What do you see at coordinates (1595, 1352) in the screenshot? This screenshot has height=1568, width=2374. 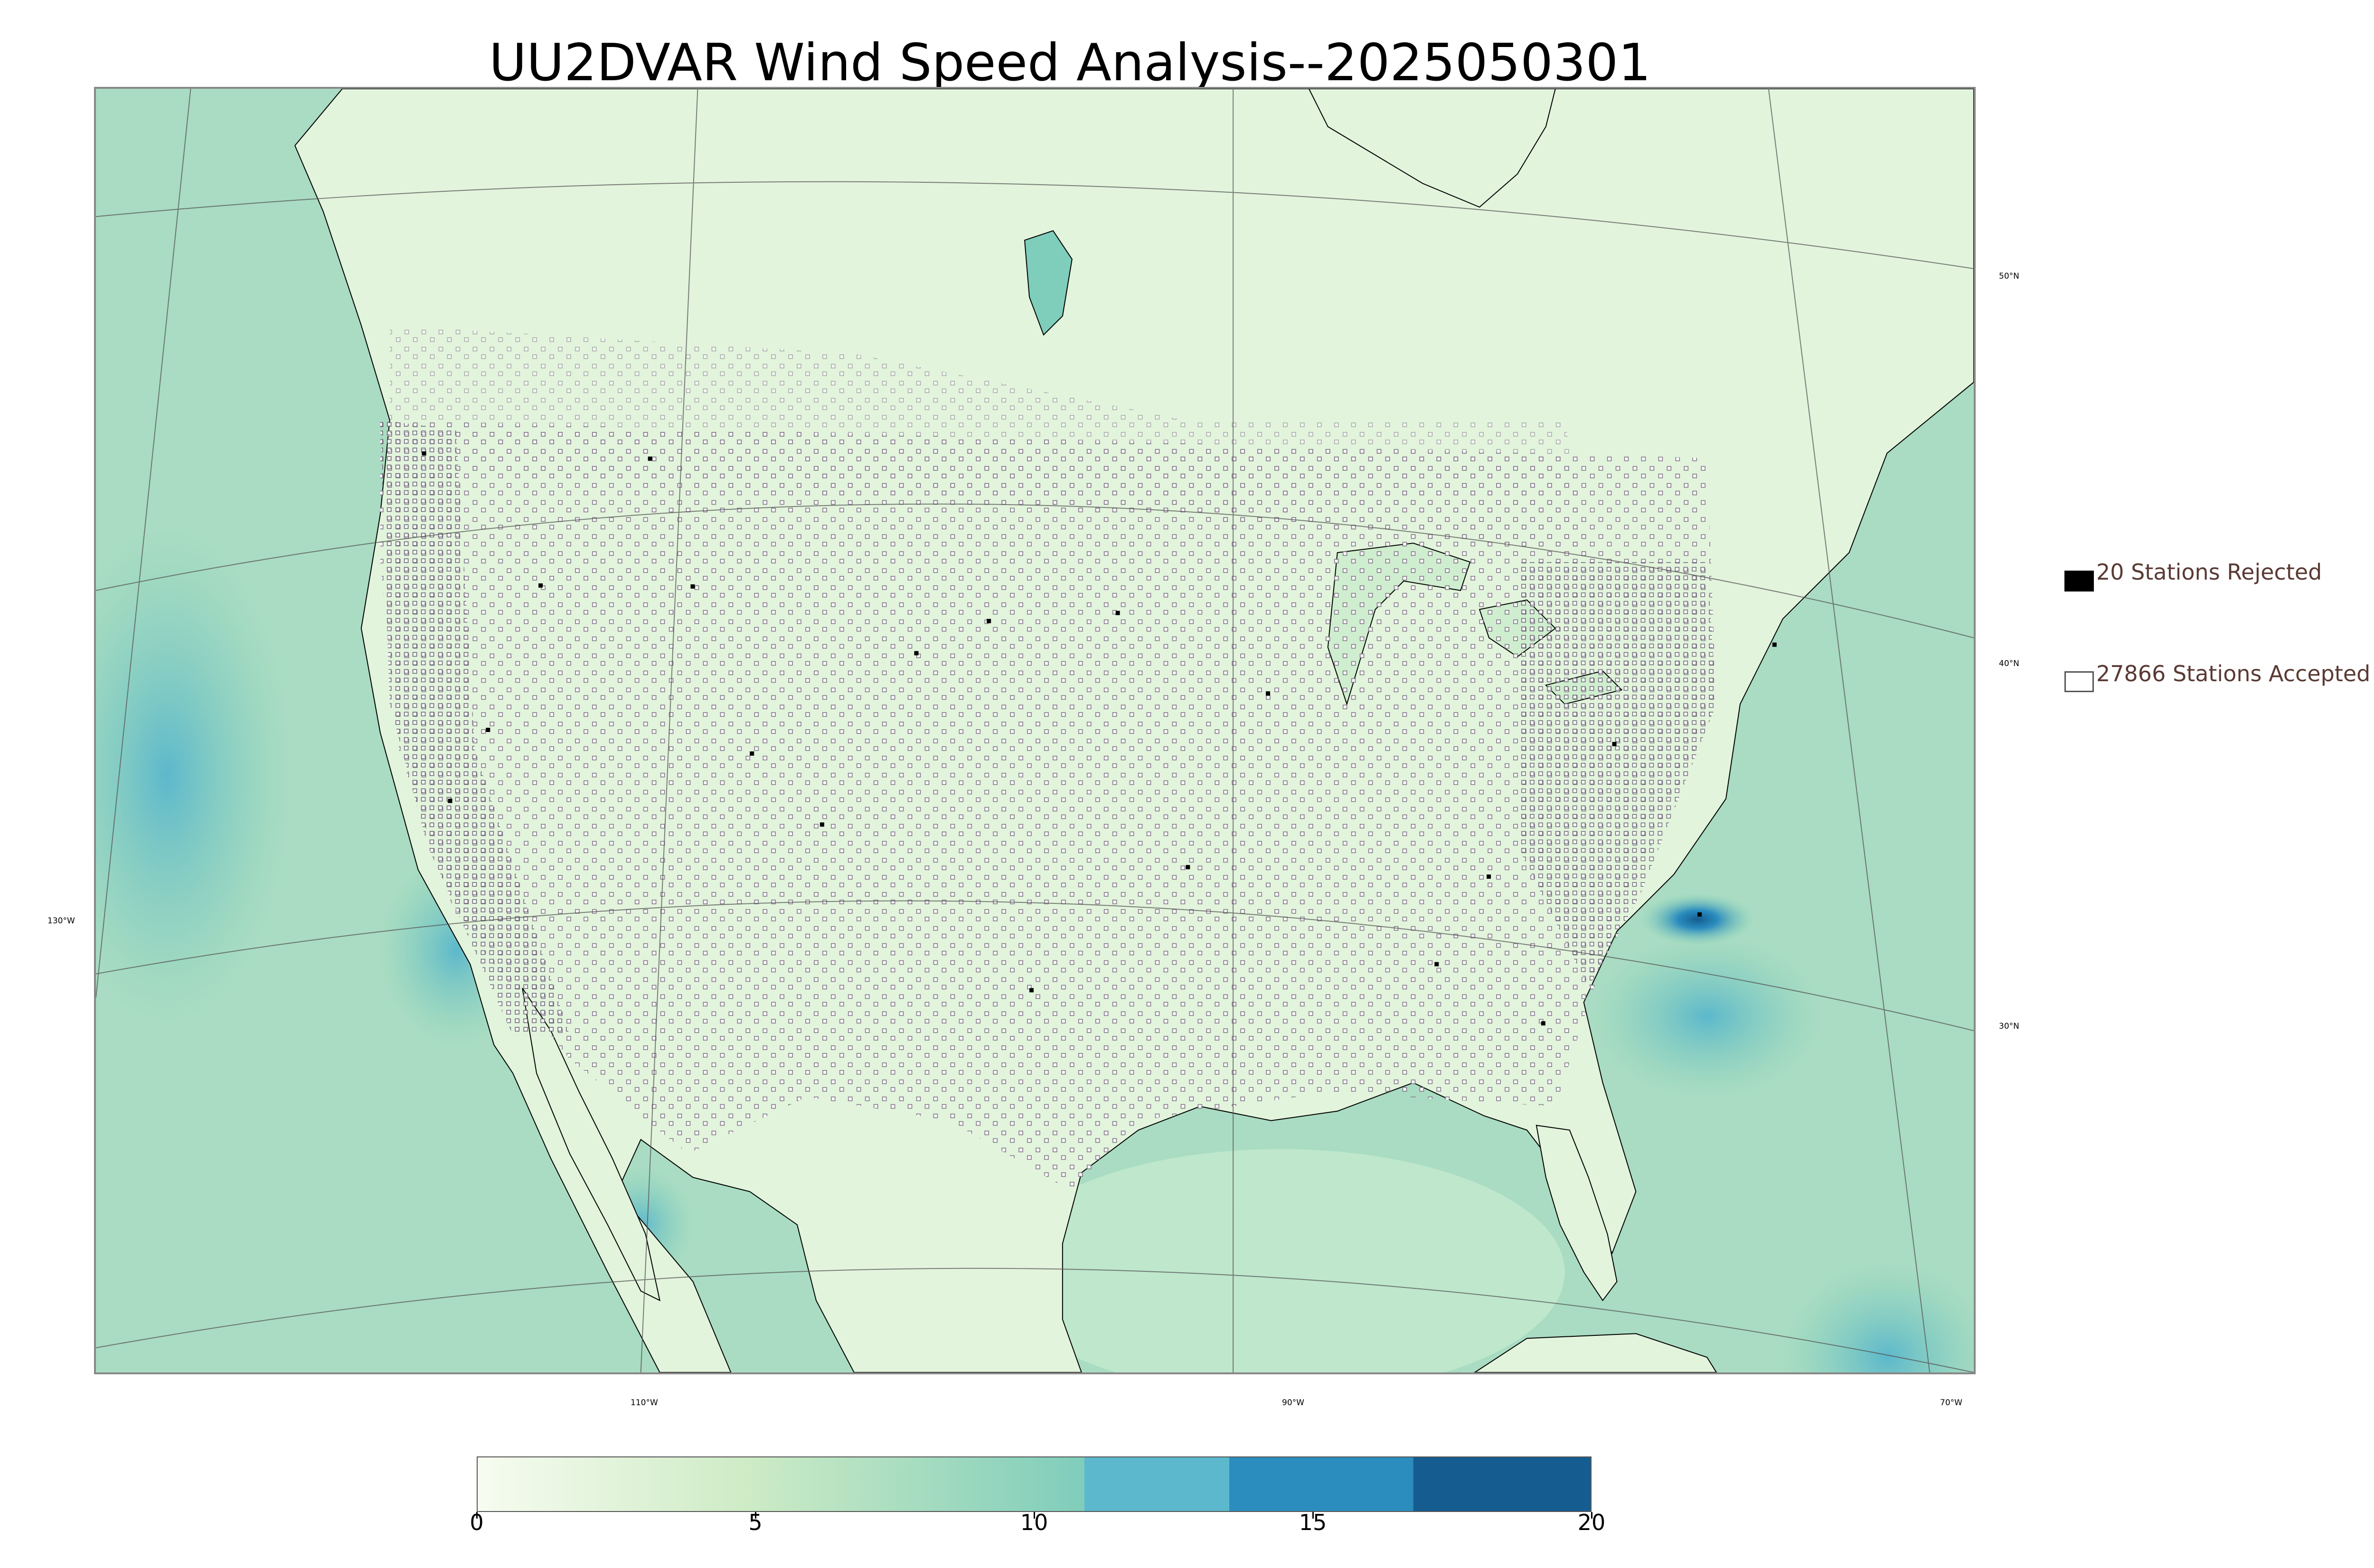 I see `cuba` at bounding box center [1595, 1352].